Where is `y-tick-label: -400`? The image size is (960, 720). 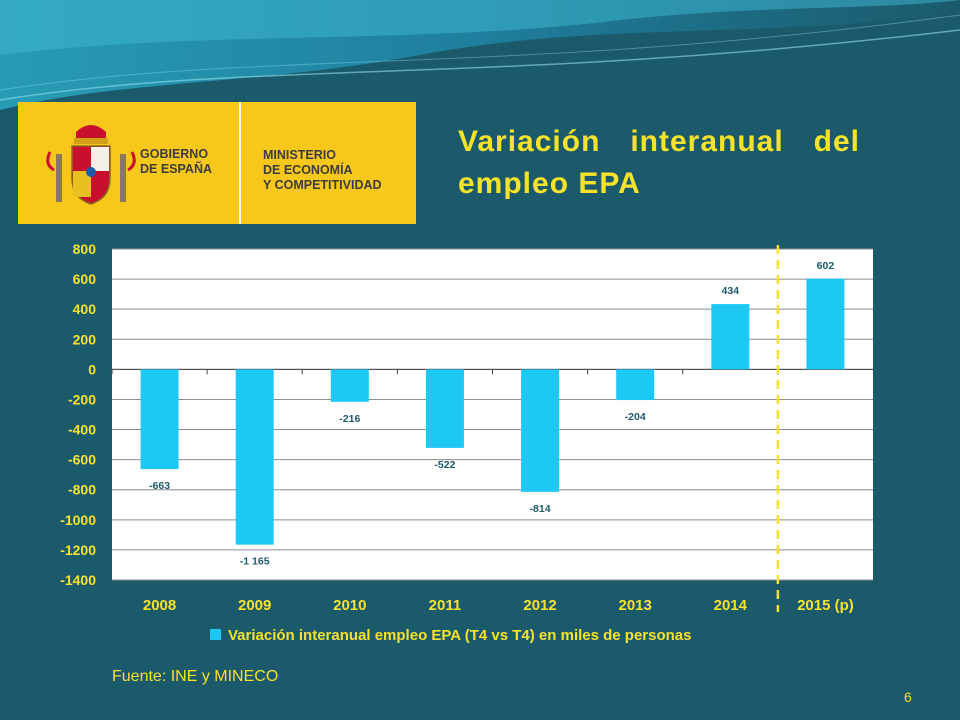
y-tick-label: -400 is located at coordinates (82, 430).